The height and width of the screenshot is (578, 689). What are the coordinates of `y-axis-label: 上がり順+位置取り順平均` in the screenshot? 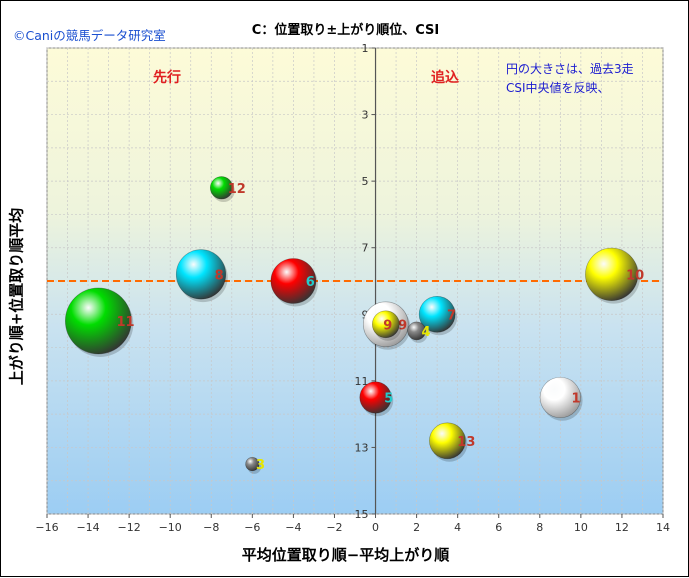 It's located at (16, 296).